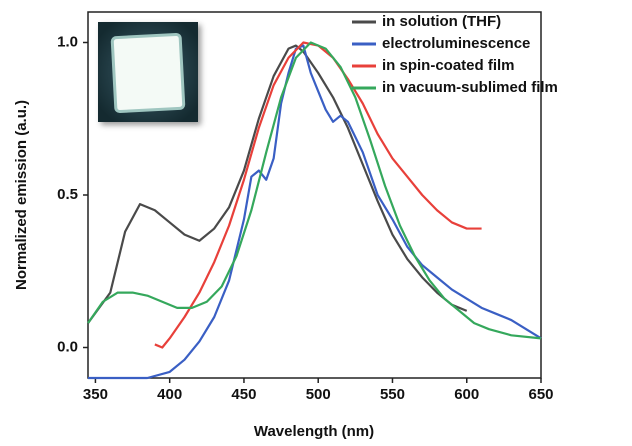 The width and height of the screenshot is (632, 446). What do you see at coordinates (456, 43) in the screenshot?
I see `legend-label: electroluminescence` at bounding box center [456, 43].